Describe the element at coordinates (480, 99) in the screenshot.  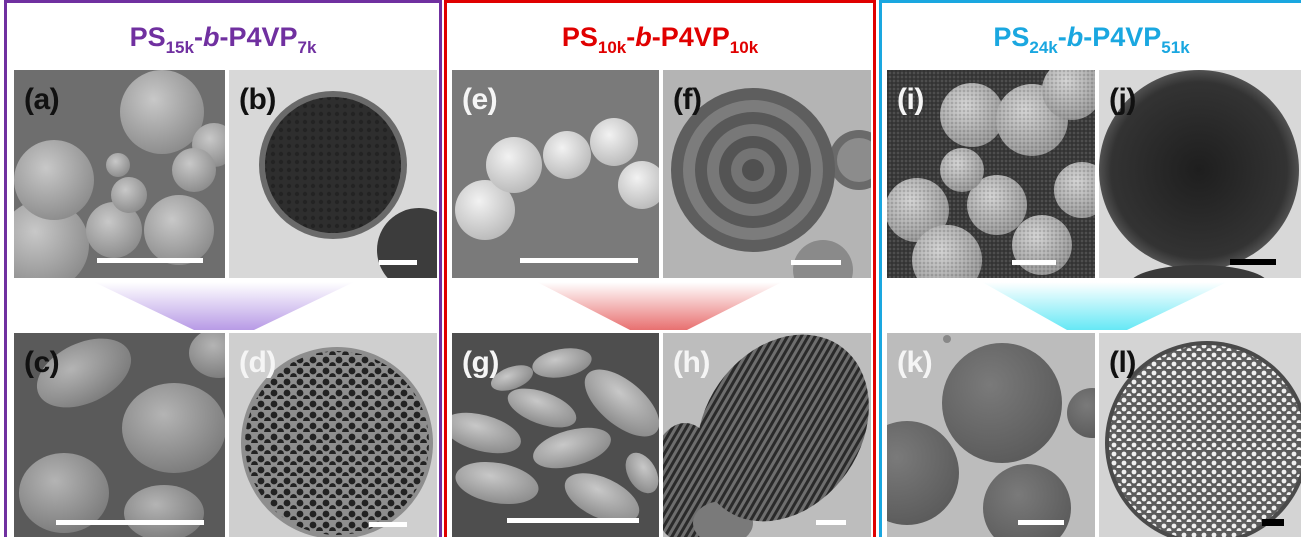
I see `panel-label-e: (e)` at that location.